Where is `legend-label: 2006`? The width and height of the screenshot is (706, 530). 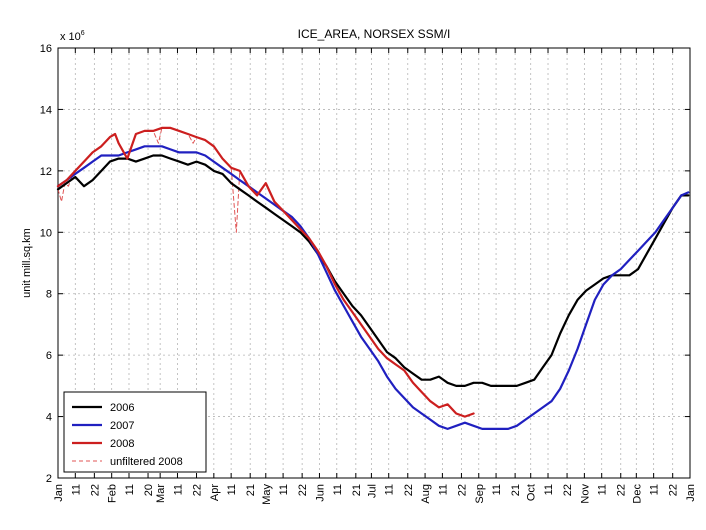
legend-label: 2006 is located at coordinates (122, 408).